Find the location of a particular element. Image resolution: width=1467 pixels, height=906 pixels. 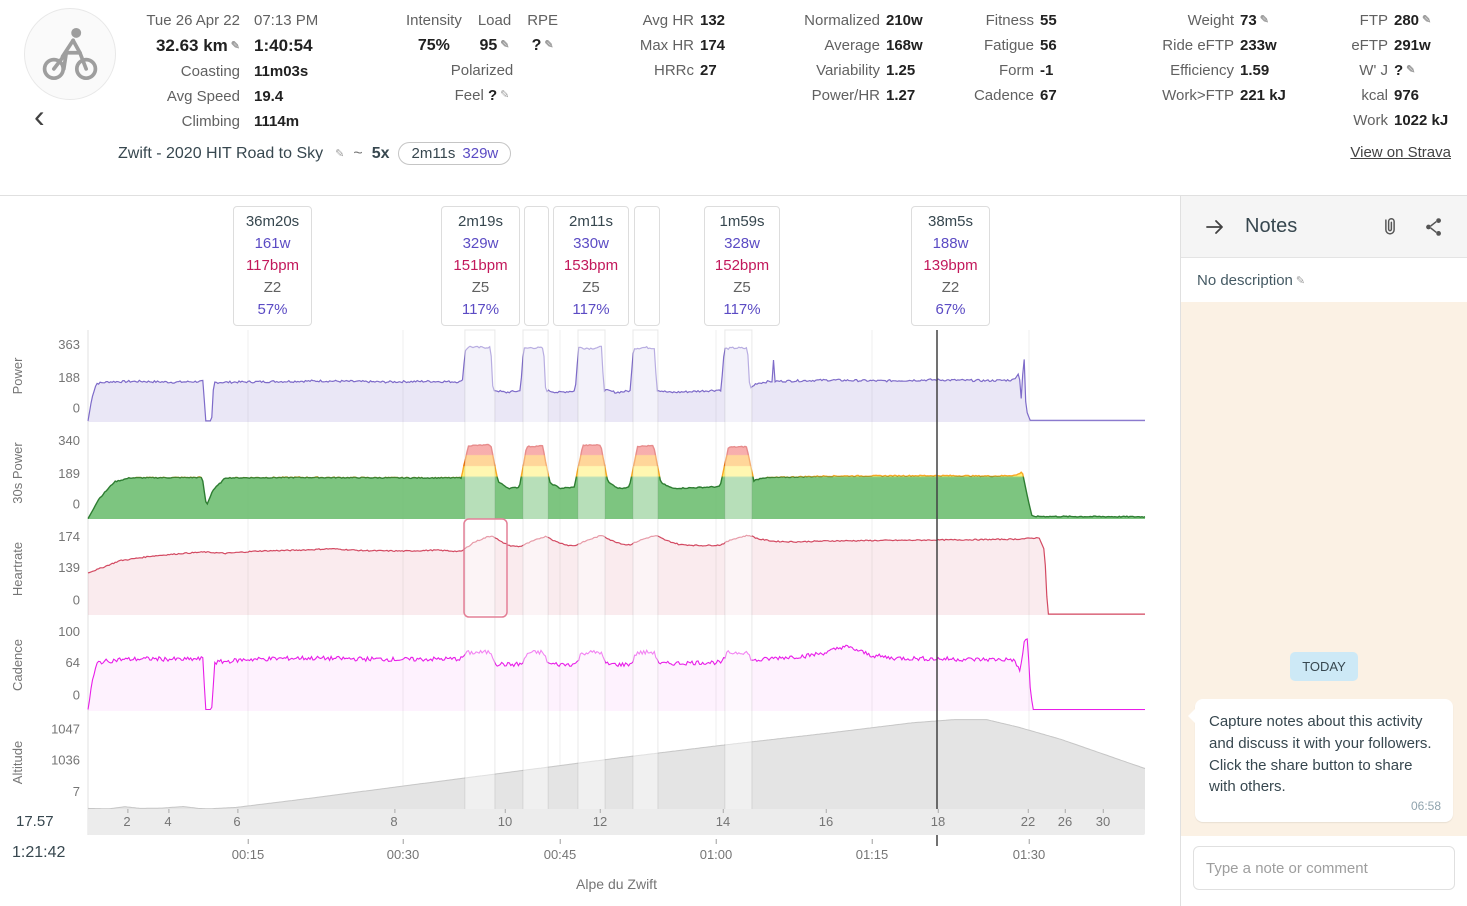

distance-total-label: 17.57 is located at coordinates (35, 821).